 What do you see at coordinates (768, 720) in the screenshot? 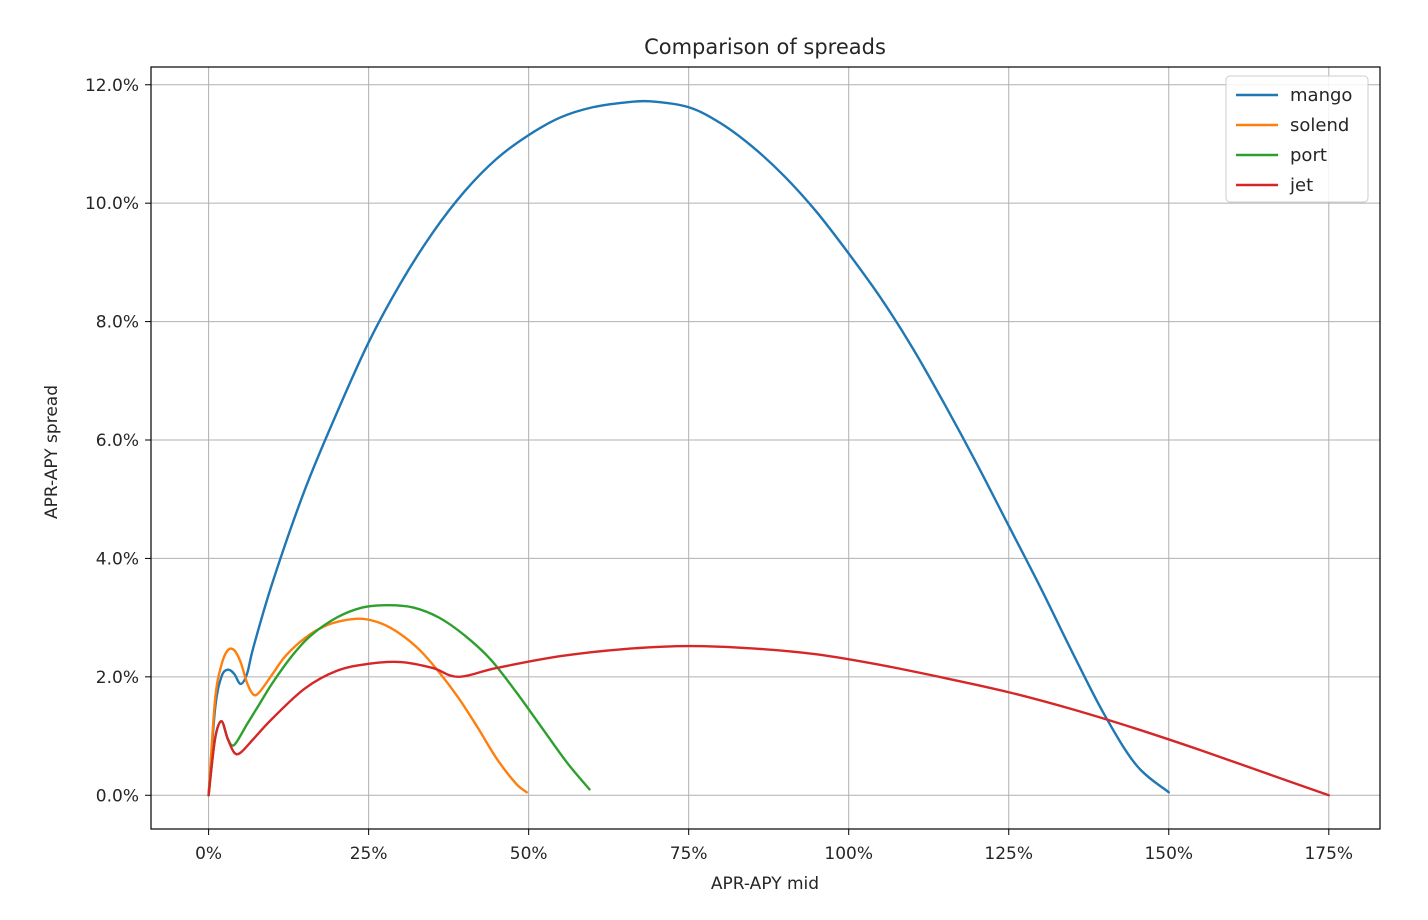
I see `series-line-jet` at bounding box center [768, 720].